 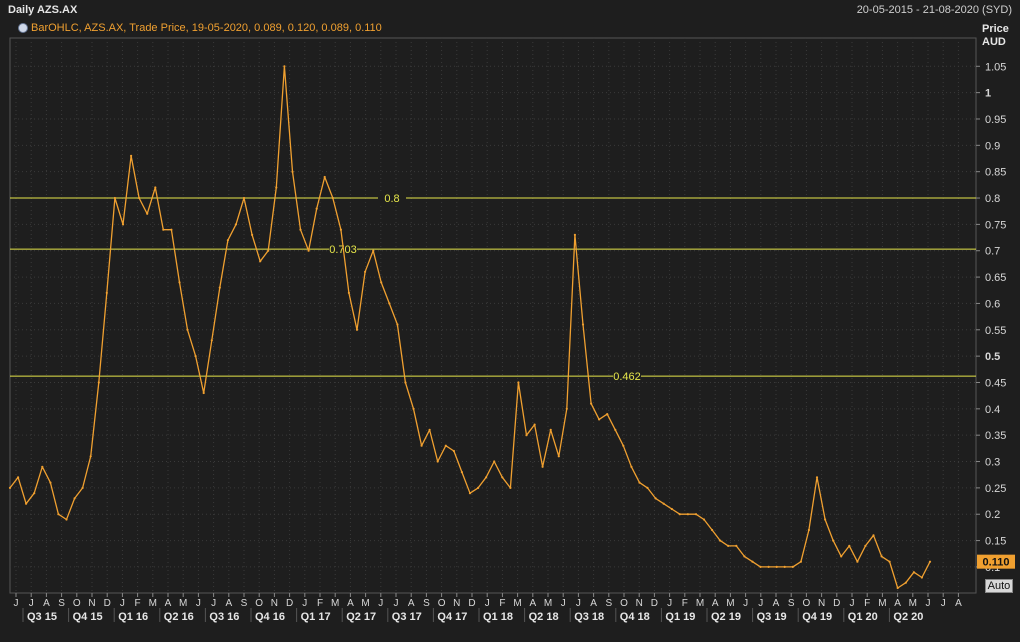 What do you see at coordinates (544, 617) in the screenshot?
I see `x-quarter-label: Q2 18` at bounding box center [544, 617].